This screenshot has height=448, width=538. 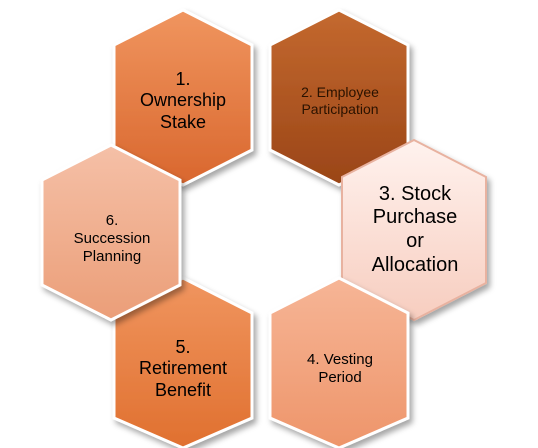 I want to click on label-vesting-period: 4. Vesting Period, so click(x=340, y=369).